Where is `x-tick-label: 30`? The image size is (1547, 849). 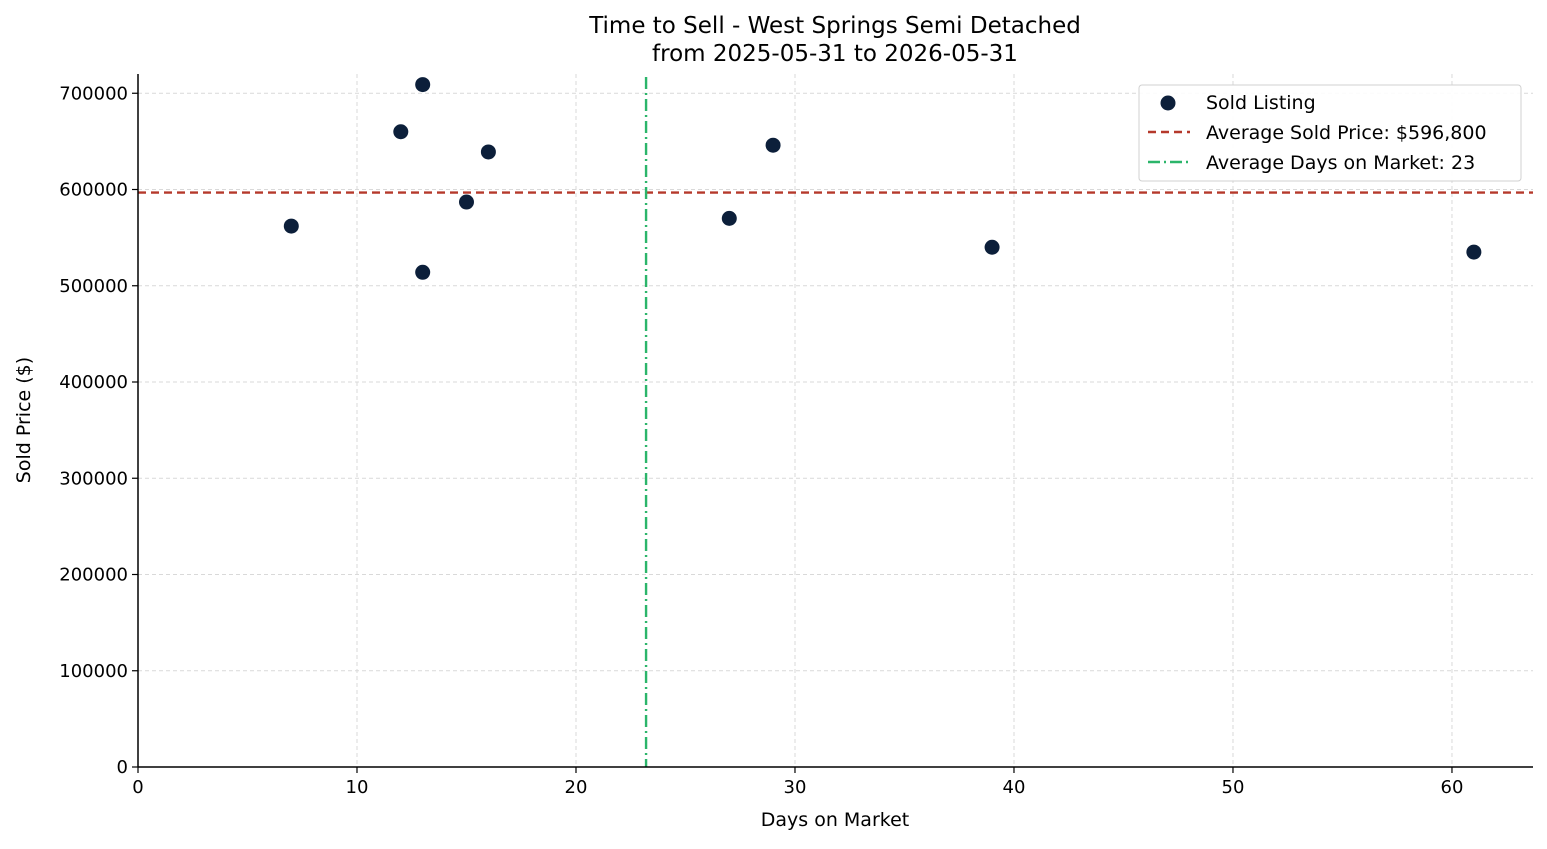
x-tick-label: 30 is located at coordinates (795, 787).